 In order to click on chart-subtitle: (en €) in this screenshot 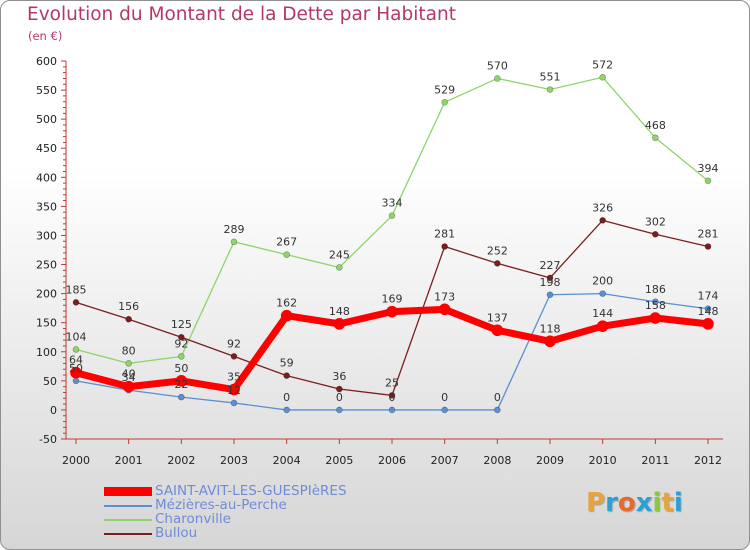, I will do `click(45, 36)`.